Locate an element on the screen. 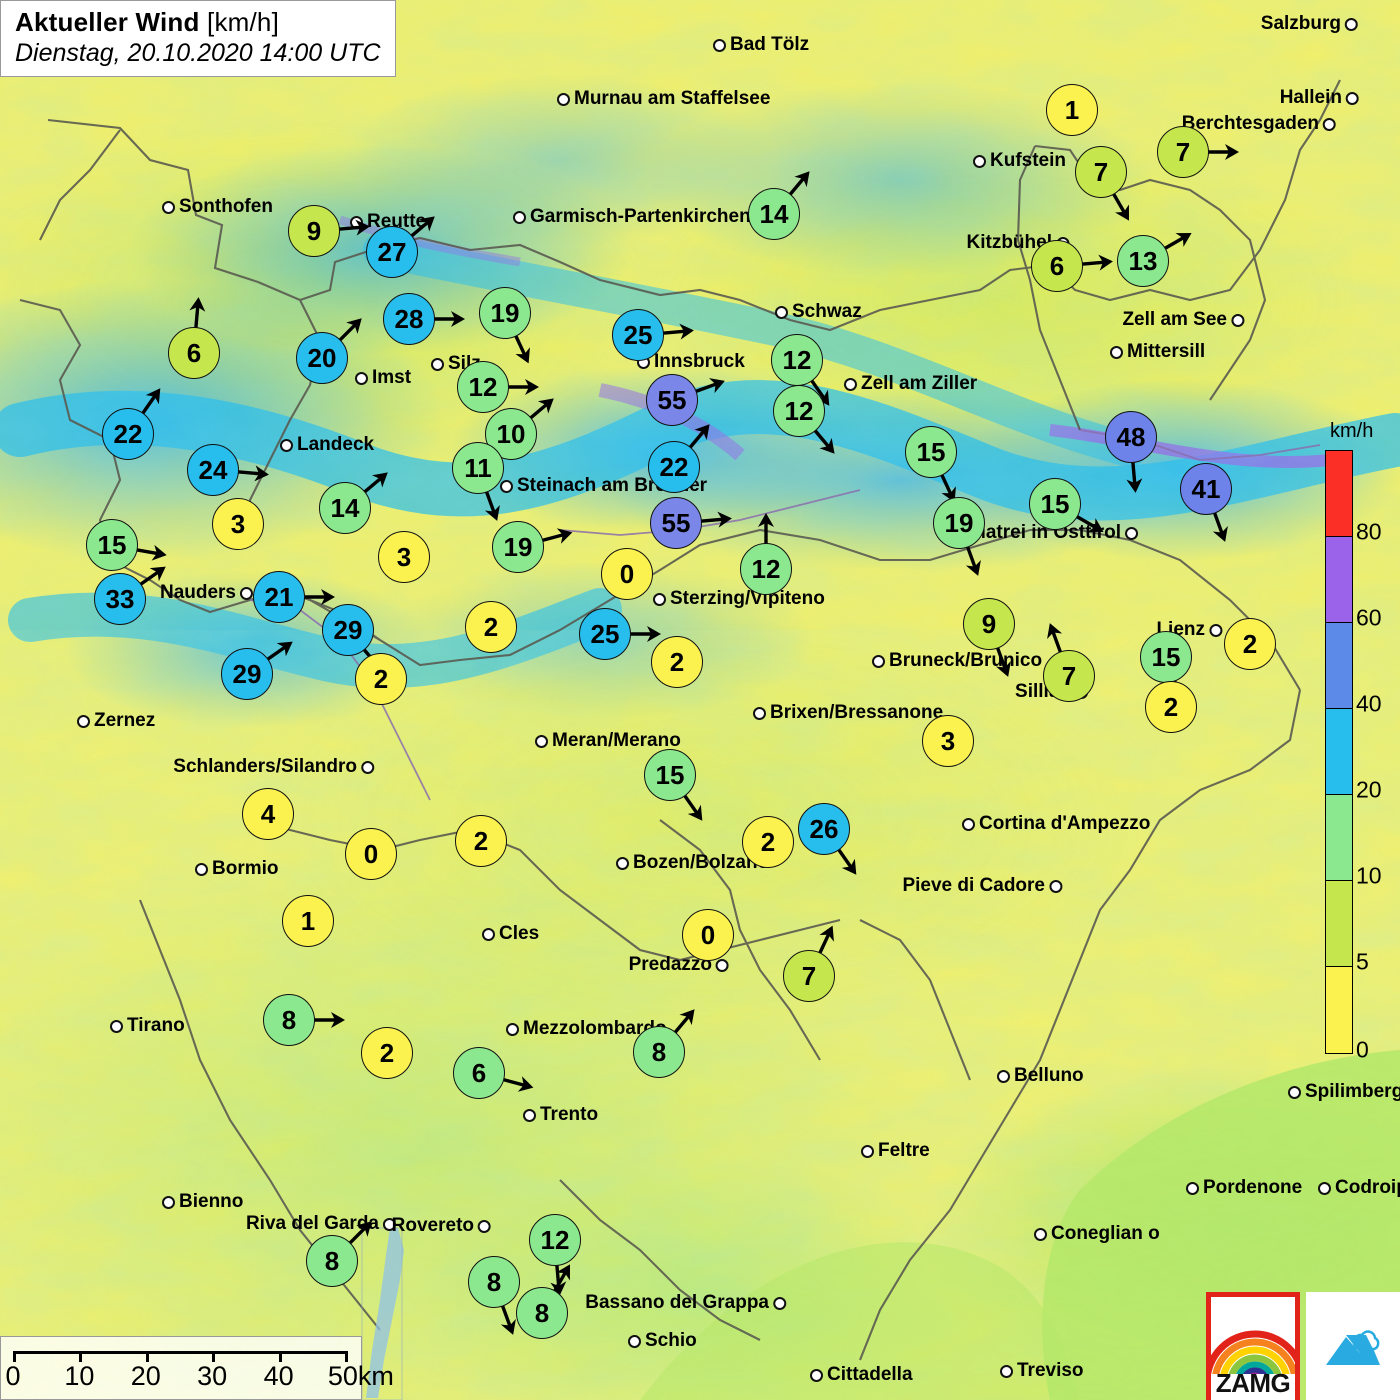 The height and width of the screenshot is (1400, 1400). city-marker: Pordenone is located at coordinates (1244, 1188).